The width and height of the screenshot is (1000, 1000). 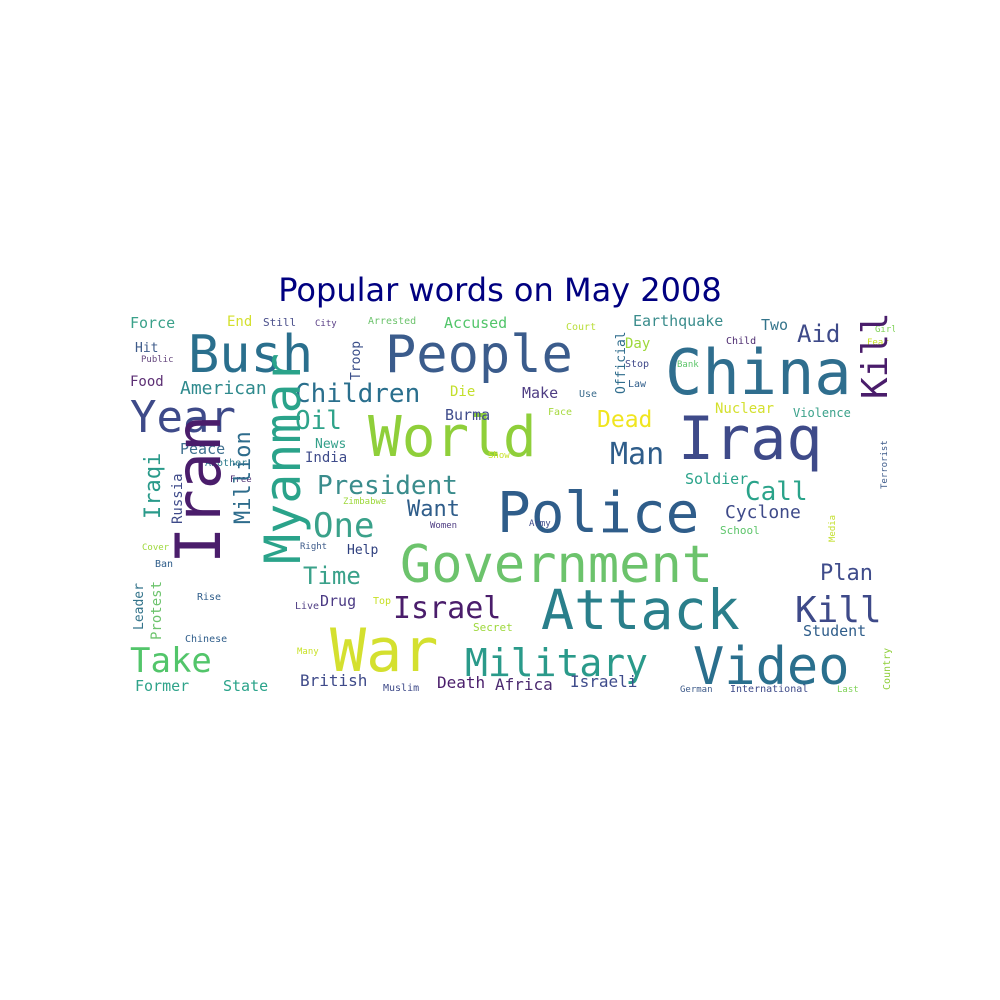 What do you see at coordinates (776, 492) in the screenshot?
I see `word-call: Call` at bounding box center [776, 492].